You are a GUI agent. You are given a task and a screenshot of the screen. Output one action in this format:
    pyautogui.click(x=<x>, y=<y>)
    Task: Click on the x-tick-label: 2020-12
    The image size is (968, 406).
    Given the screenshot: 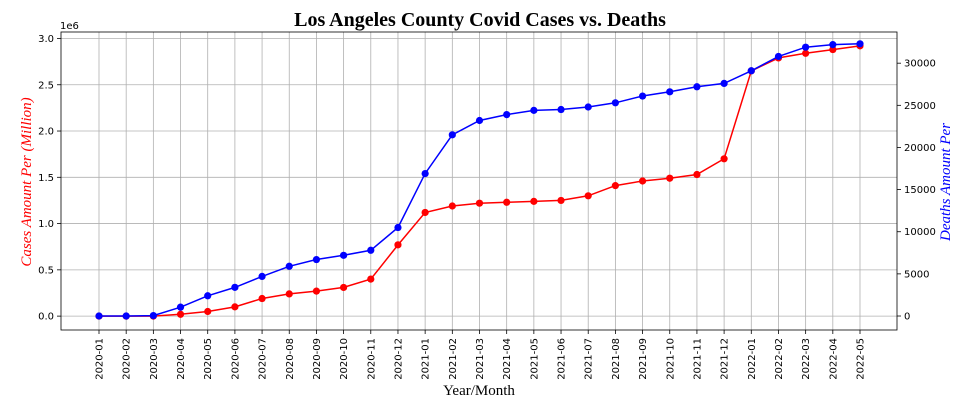 What is the action you would take?
    pyautogui.click(x=398, y=359)
    